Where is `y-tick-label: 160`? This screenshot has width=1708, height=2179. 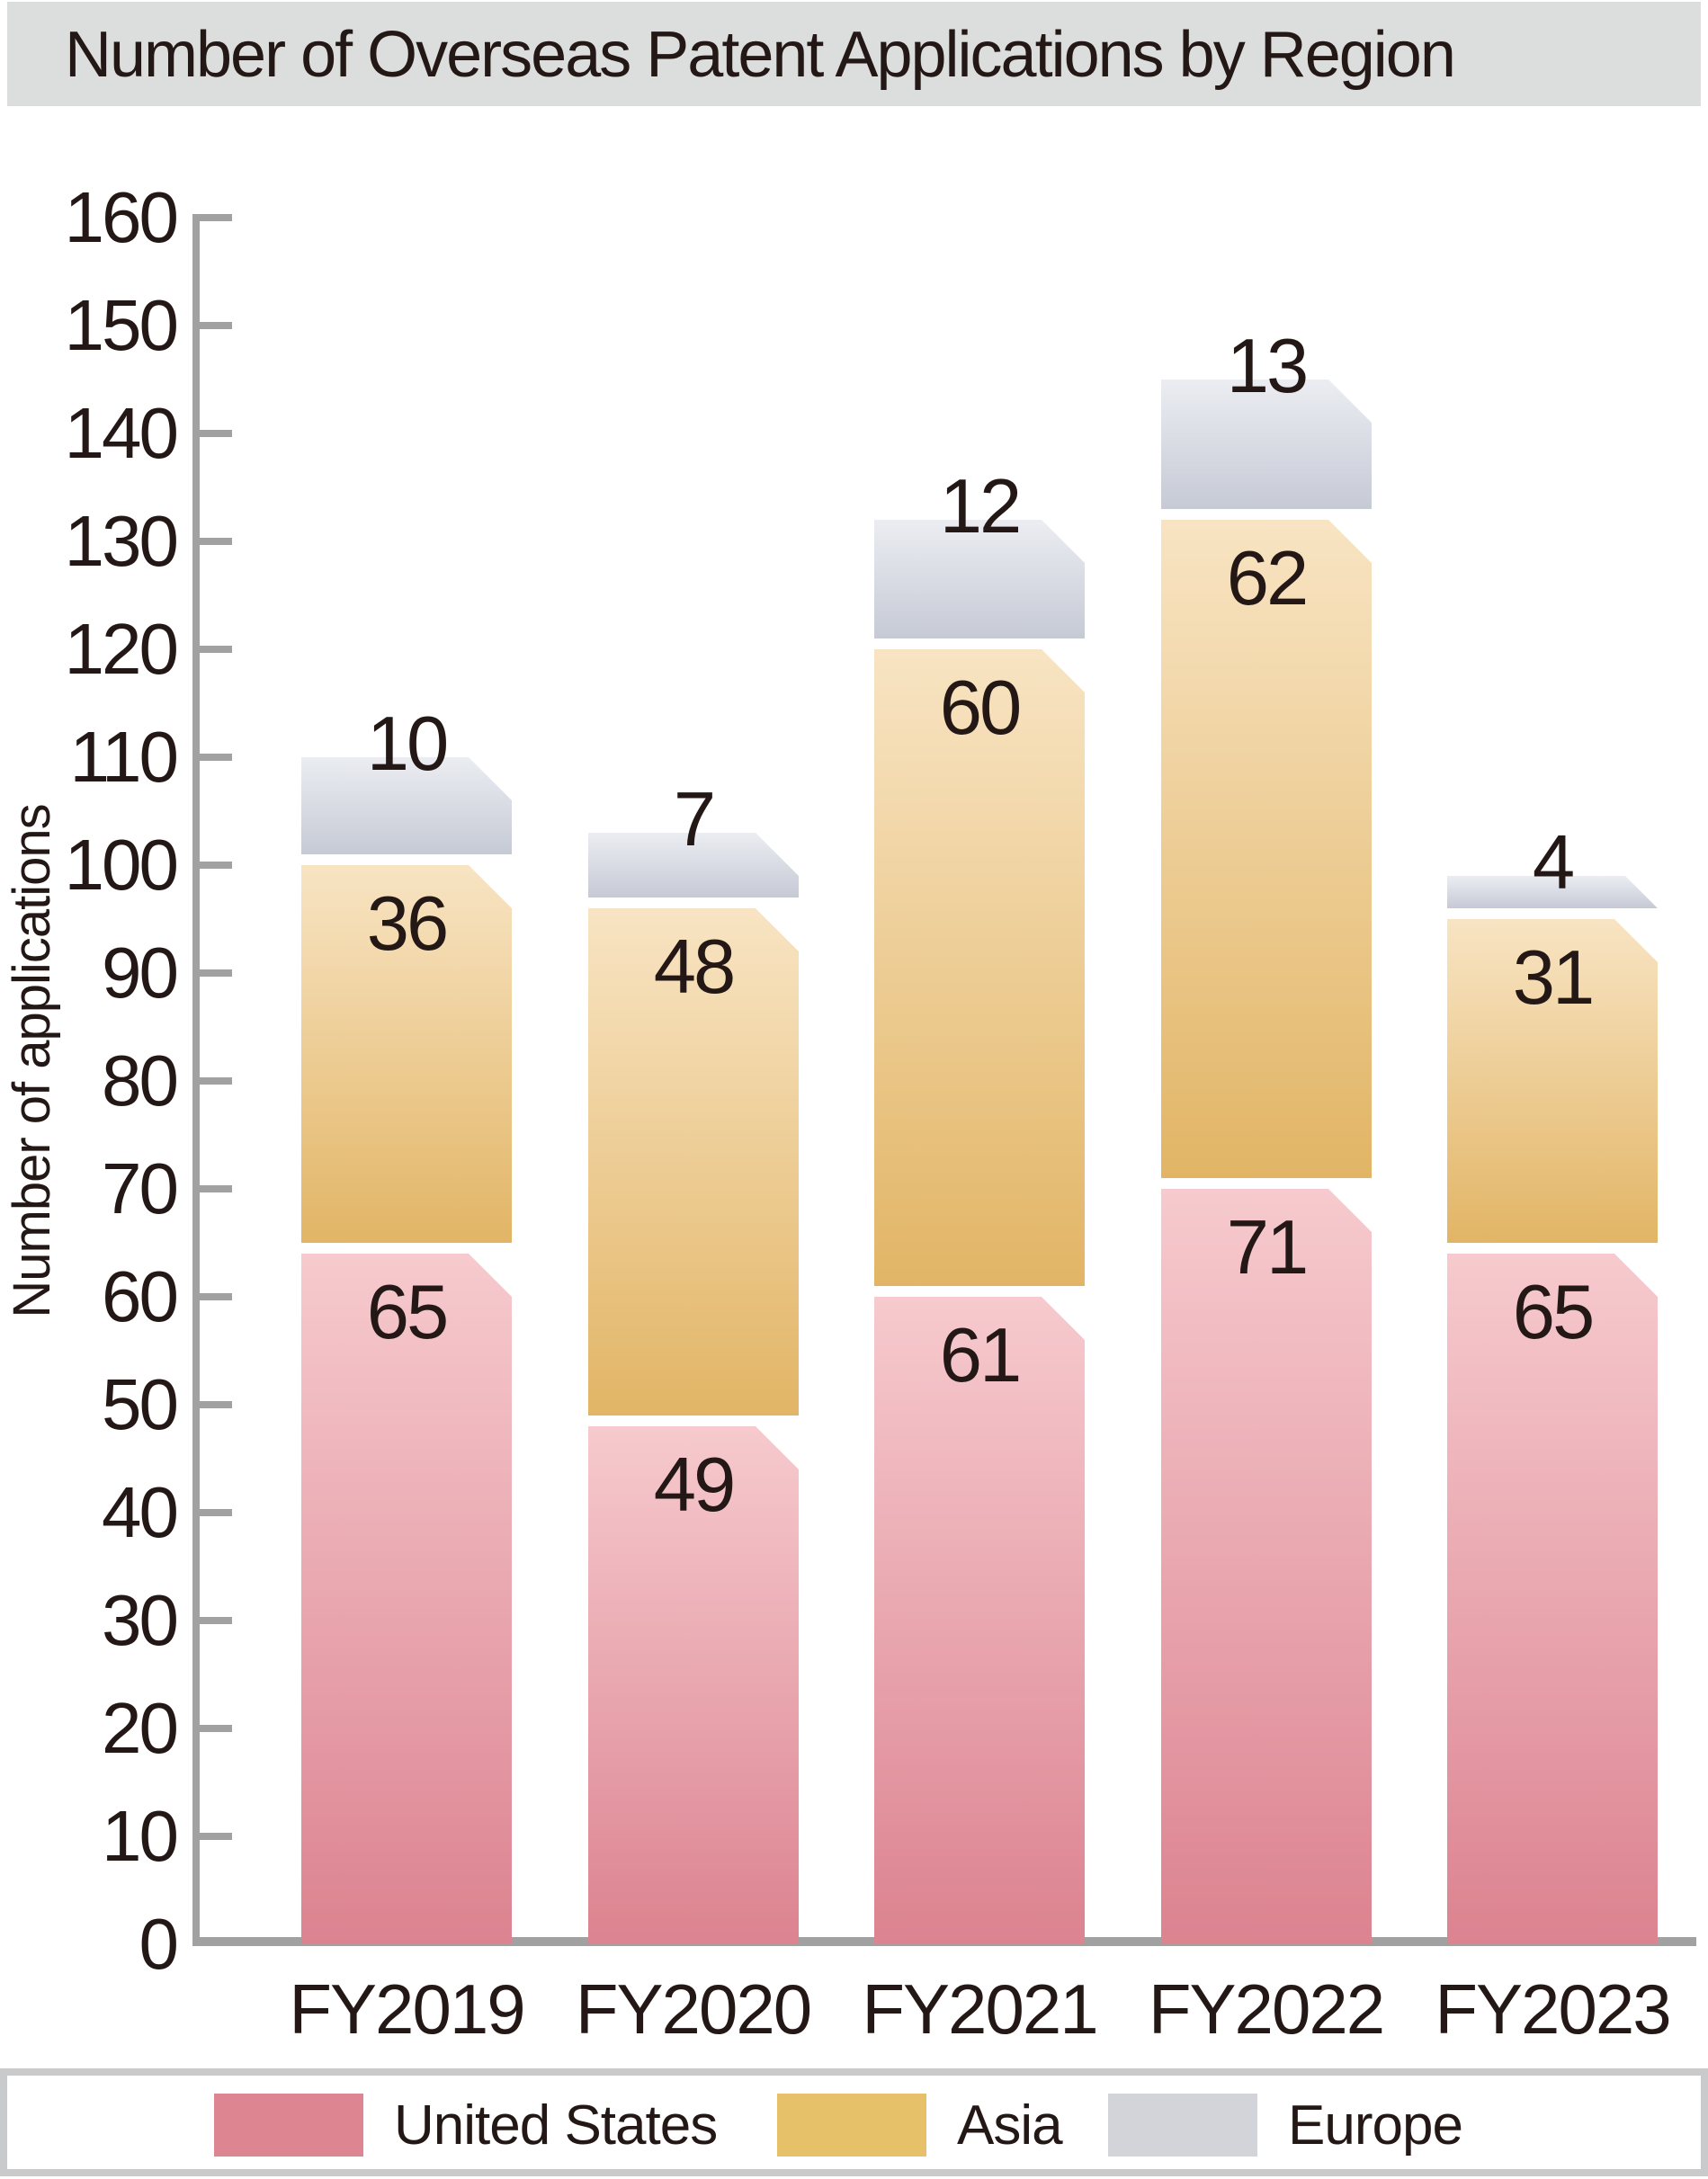
y-tick-label: 160 is located at coordinates (122, 217).